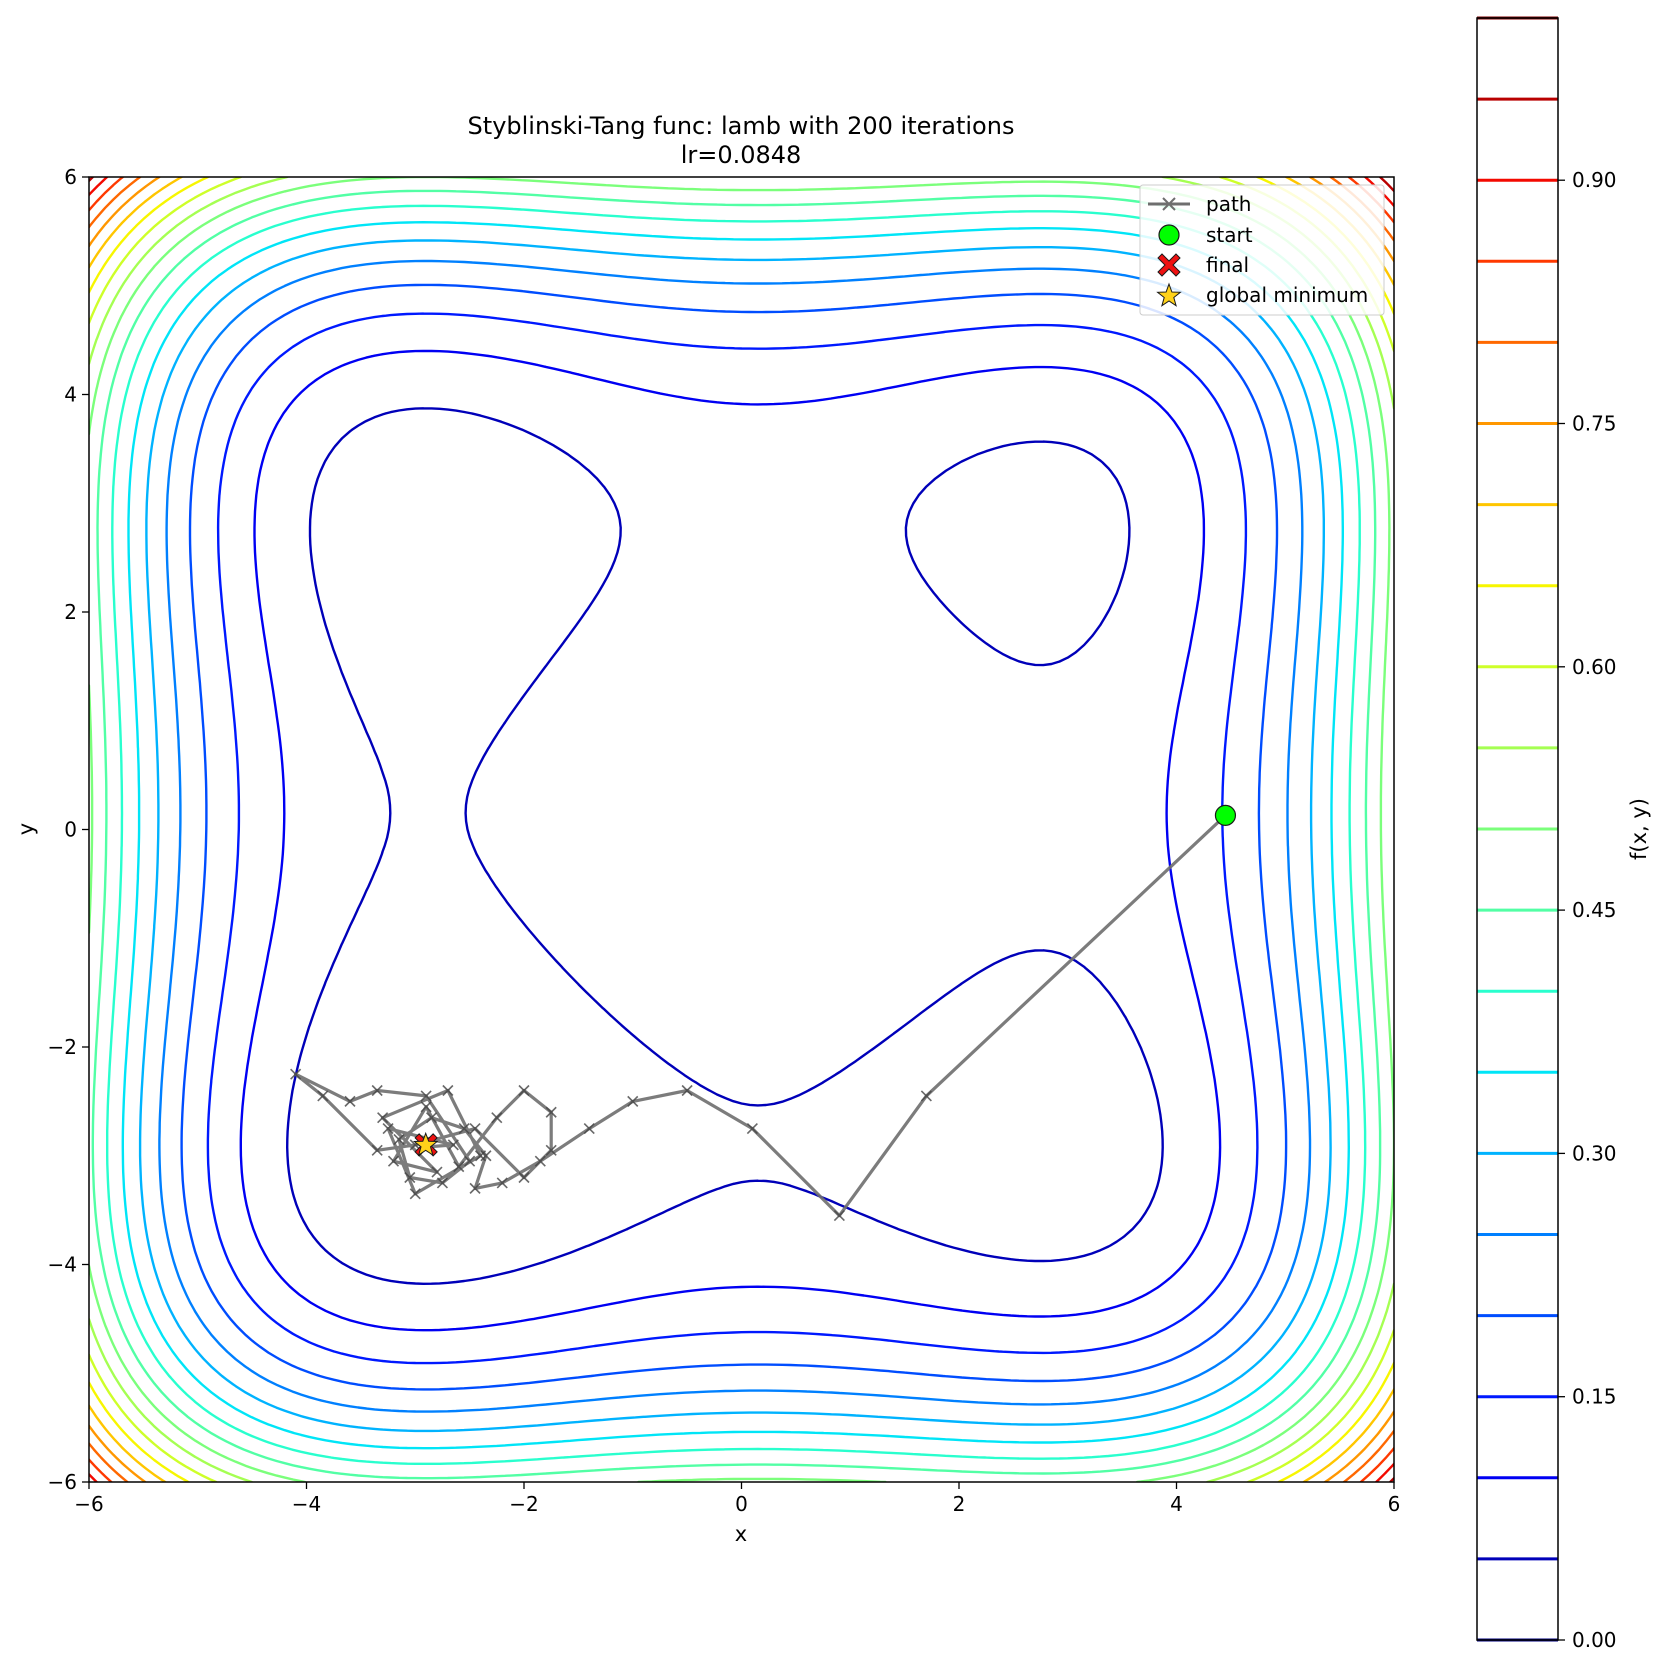 The image size is (1657, 1662). What do you see at coordinates (741, 155) in the screenshot?
I see `chart-subtitle: lr=0.0848` at bounding box center [741, 155].